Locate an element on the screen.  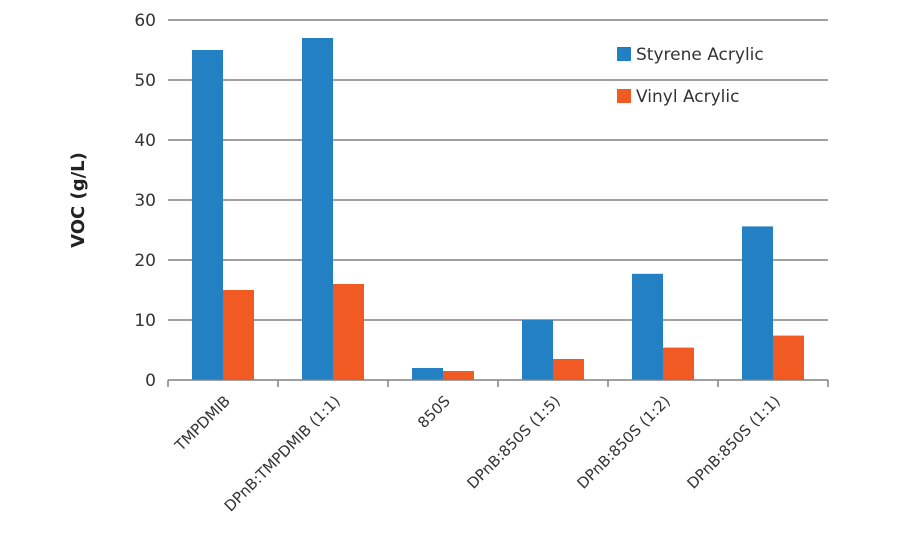
x-tick-label: DPnB:TMPDMIB (1:1) is located at coordinates (282, 453).